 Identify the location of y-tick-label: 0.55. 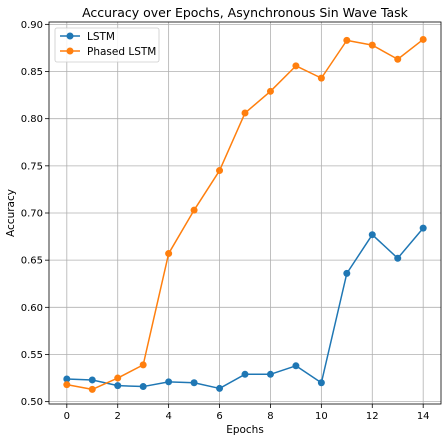
(32, 355).